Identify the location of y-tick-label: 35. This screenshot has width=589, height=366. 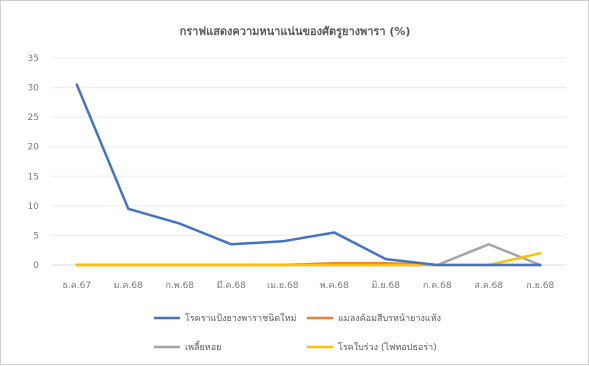
(33, 59).